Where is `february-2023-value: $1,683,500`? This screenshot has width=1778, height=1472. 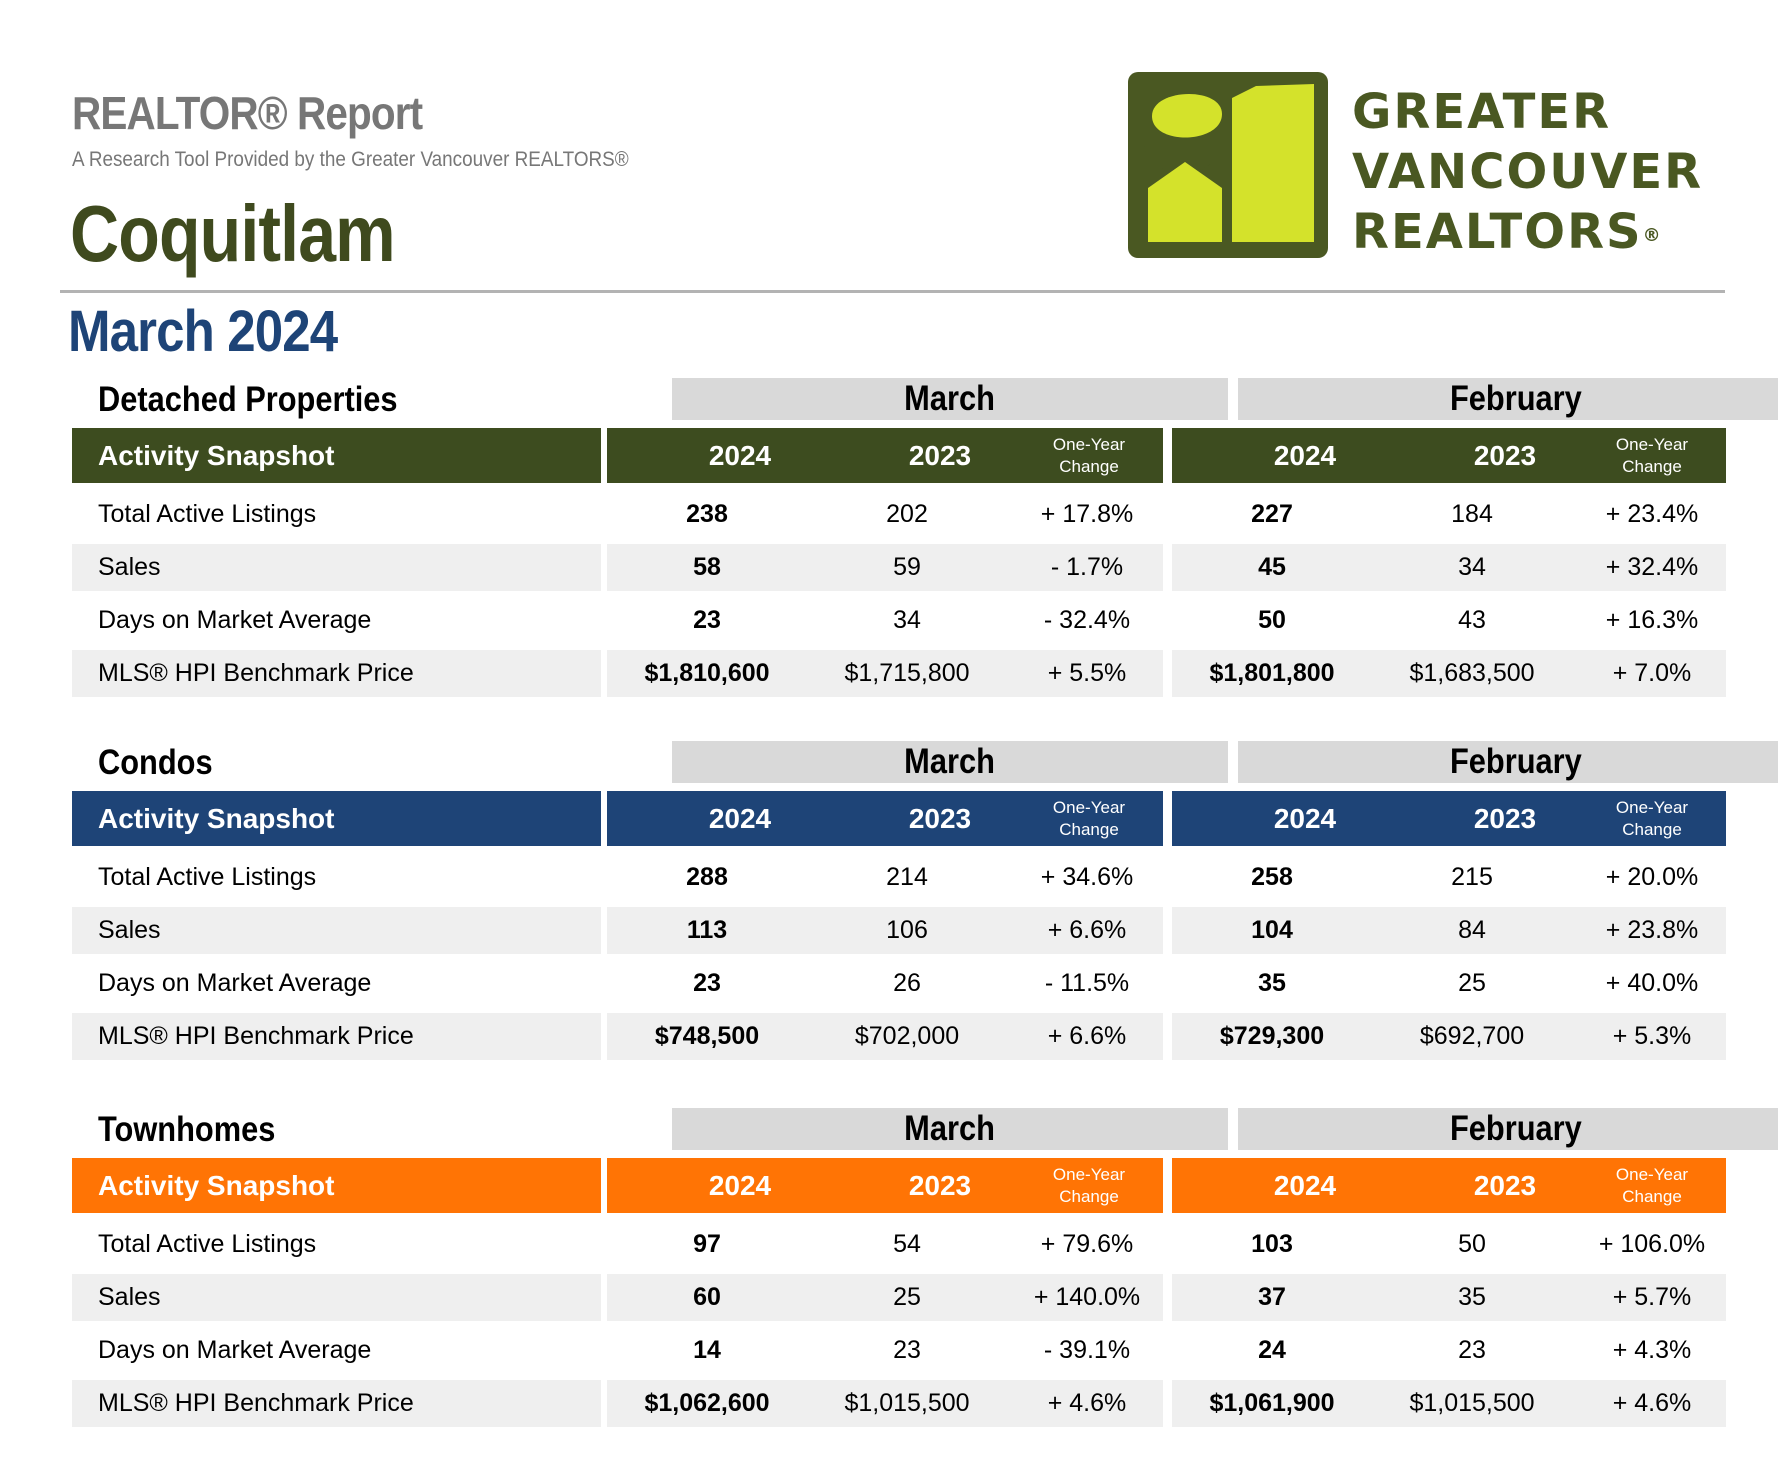
february-2023-value: $1,683,500 is located at coordinates (1472, 673).